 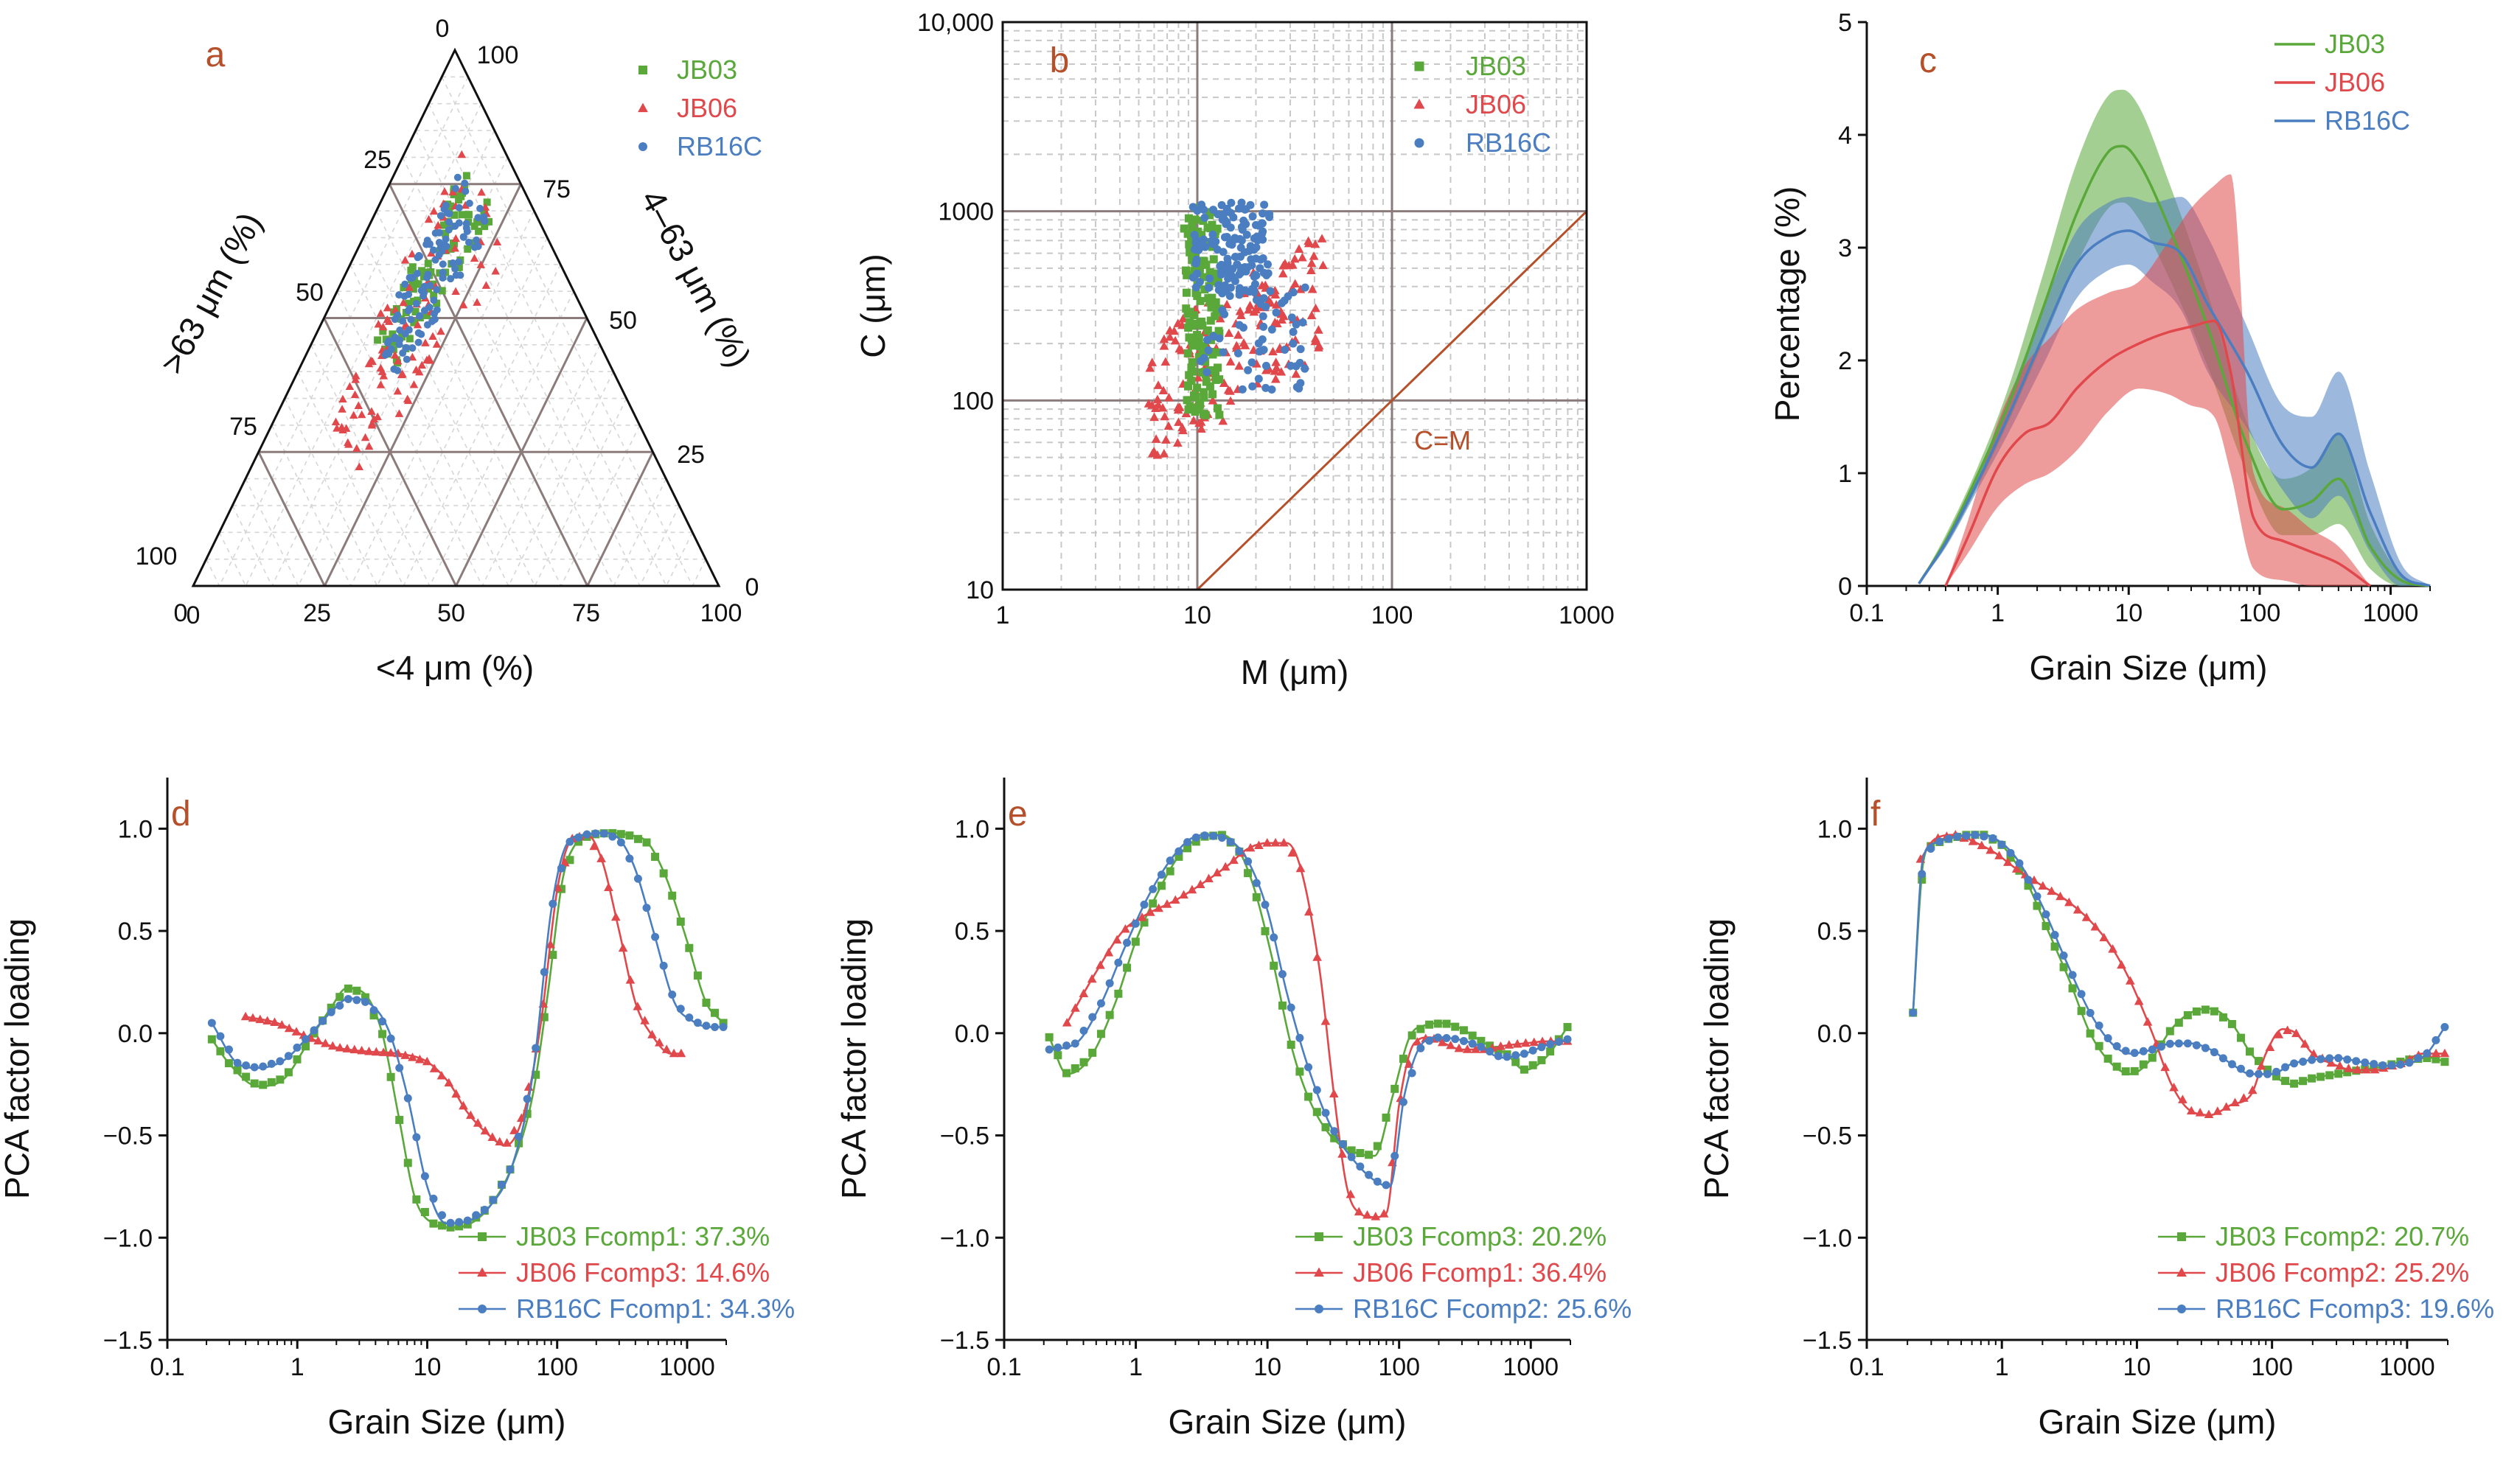 I want to click on loading-line-jb03, so click(x=1308, y=995).